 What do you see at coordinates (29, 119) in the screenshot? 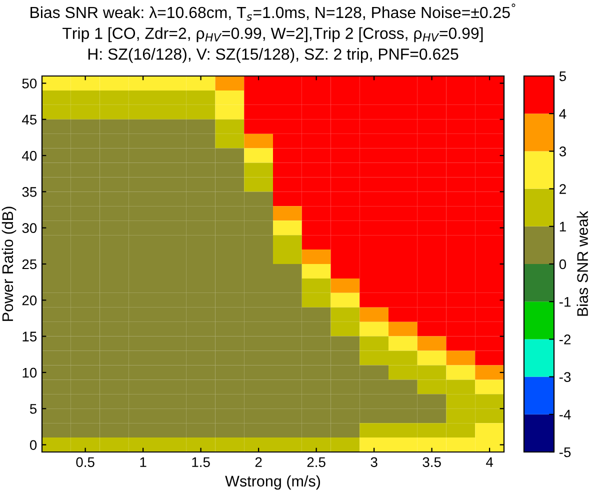
I see `y-tick-label: 45` at bounding box center [29, 119].